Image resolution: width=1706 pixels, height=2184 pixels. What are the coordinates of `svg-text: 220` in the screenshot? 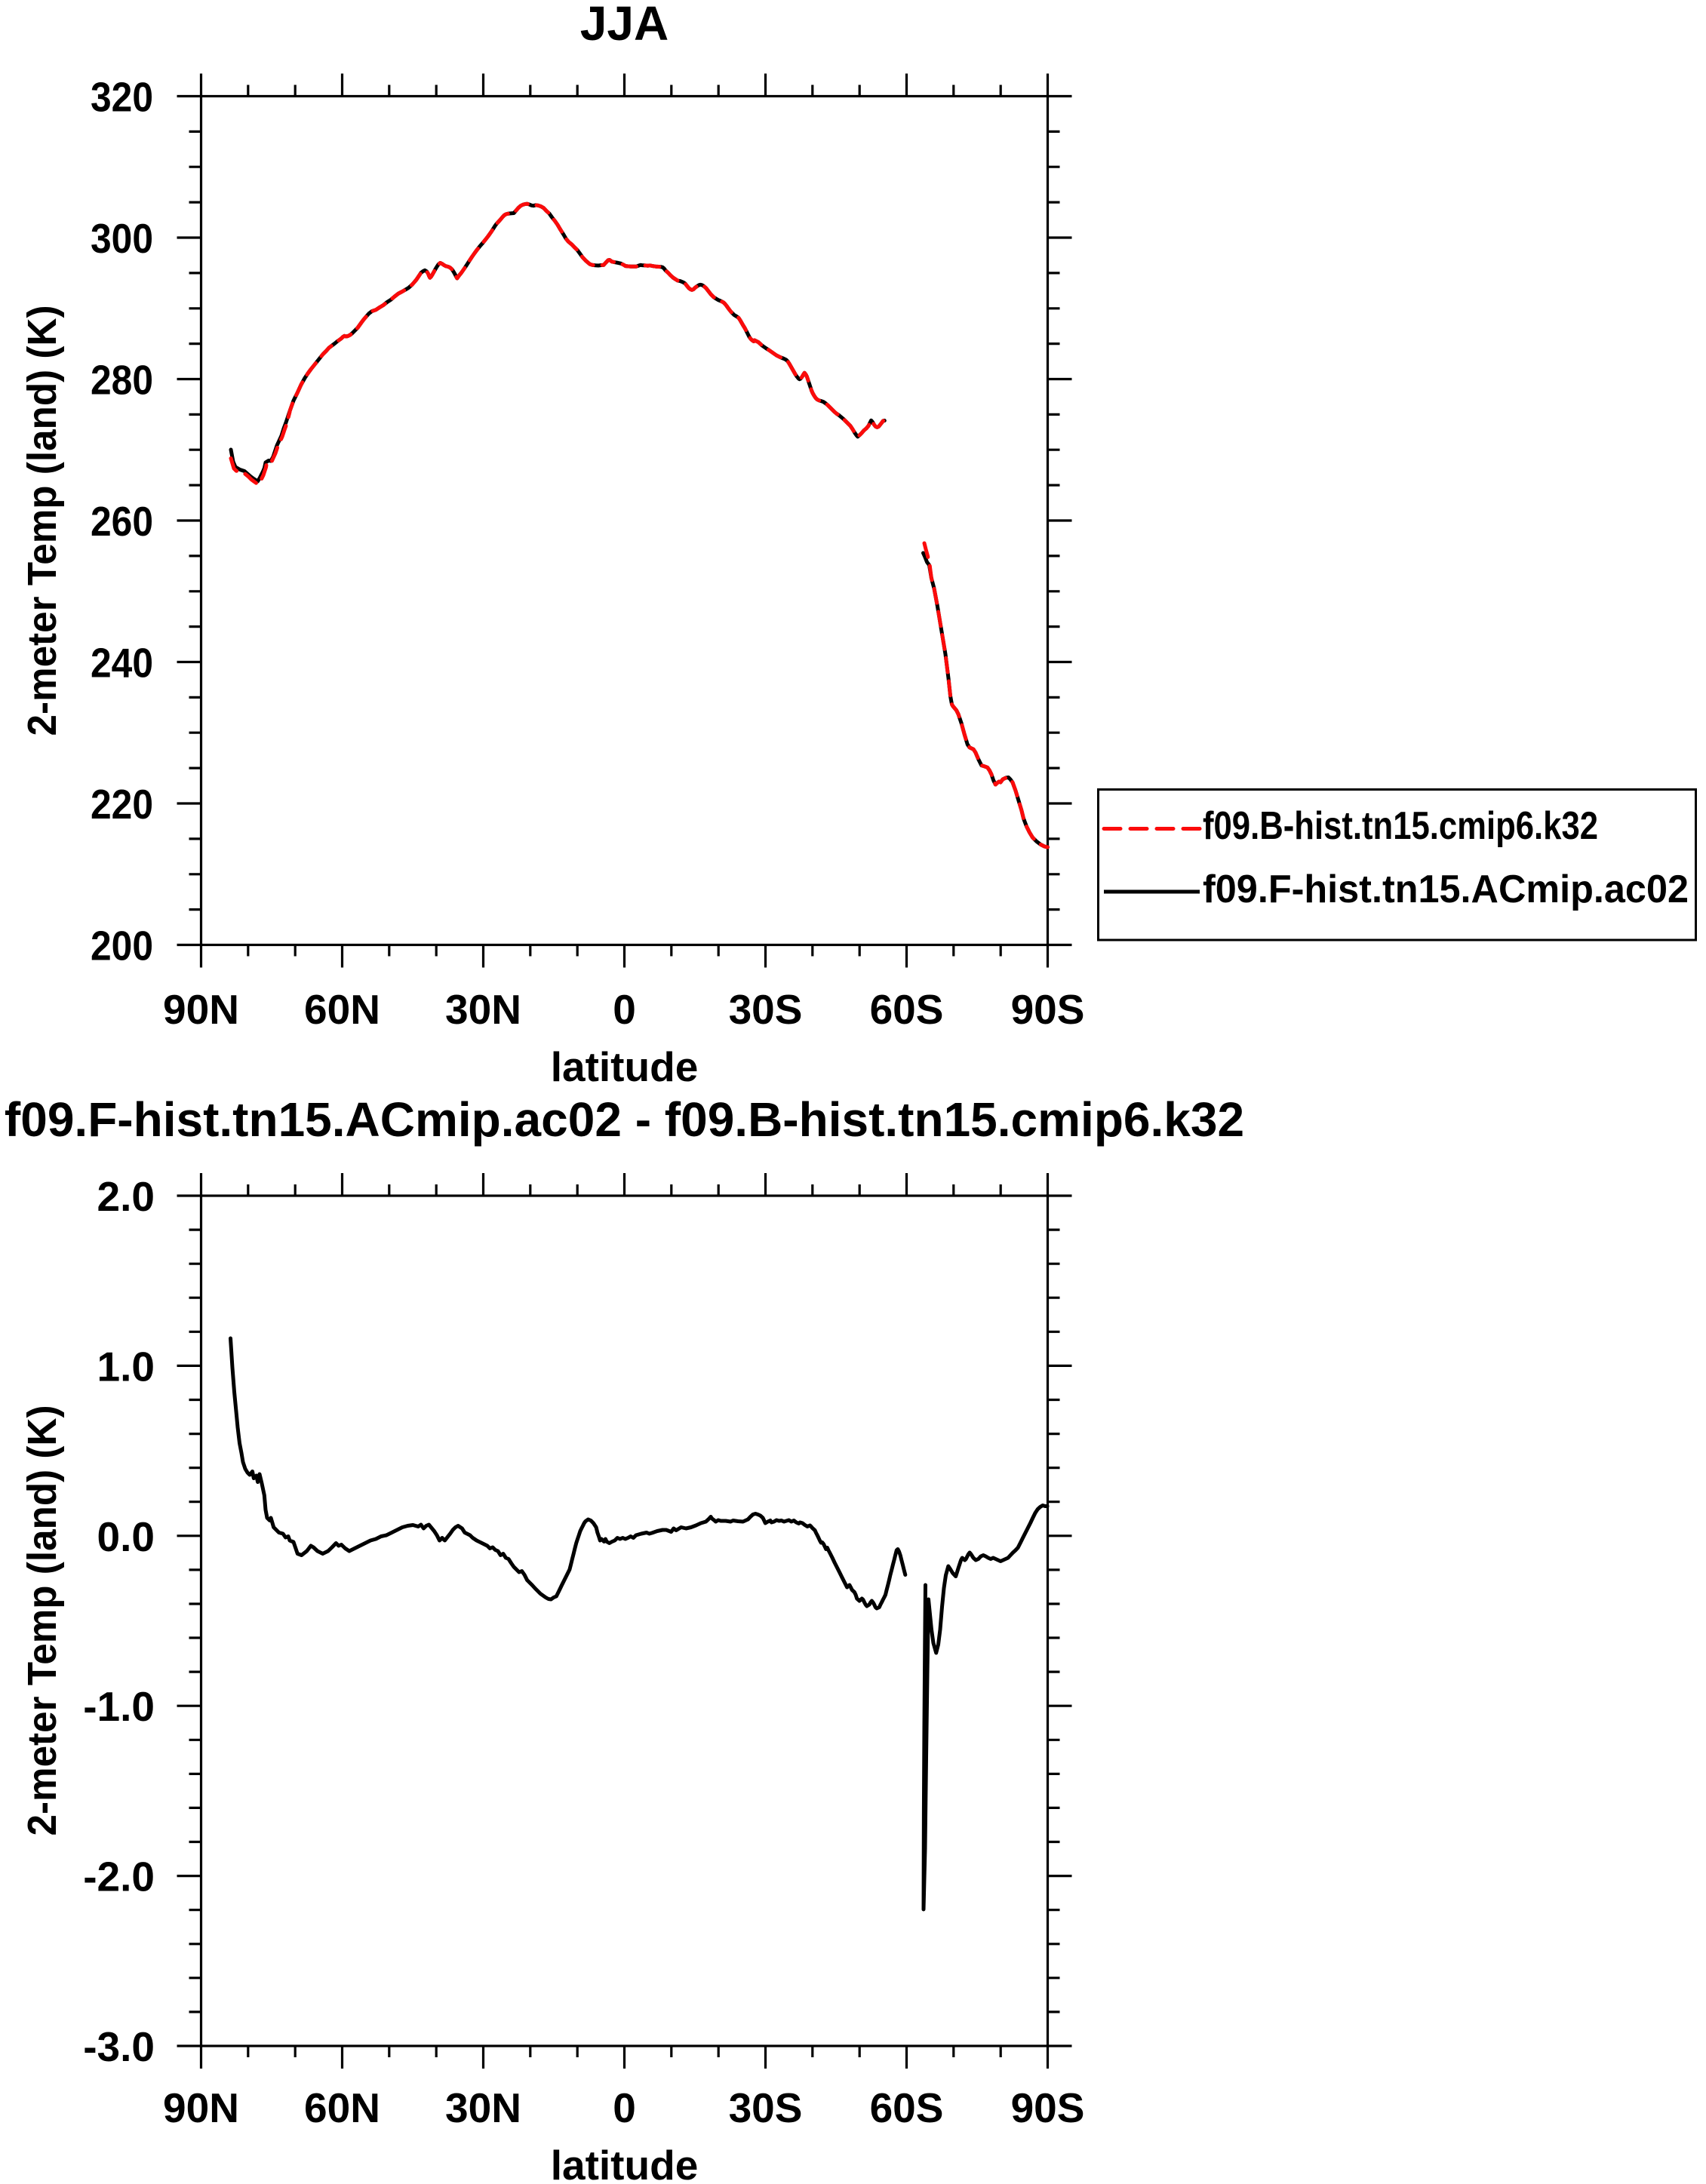 It's located at (122, 805).